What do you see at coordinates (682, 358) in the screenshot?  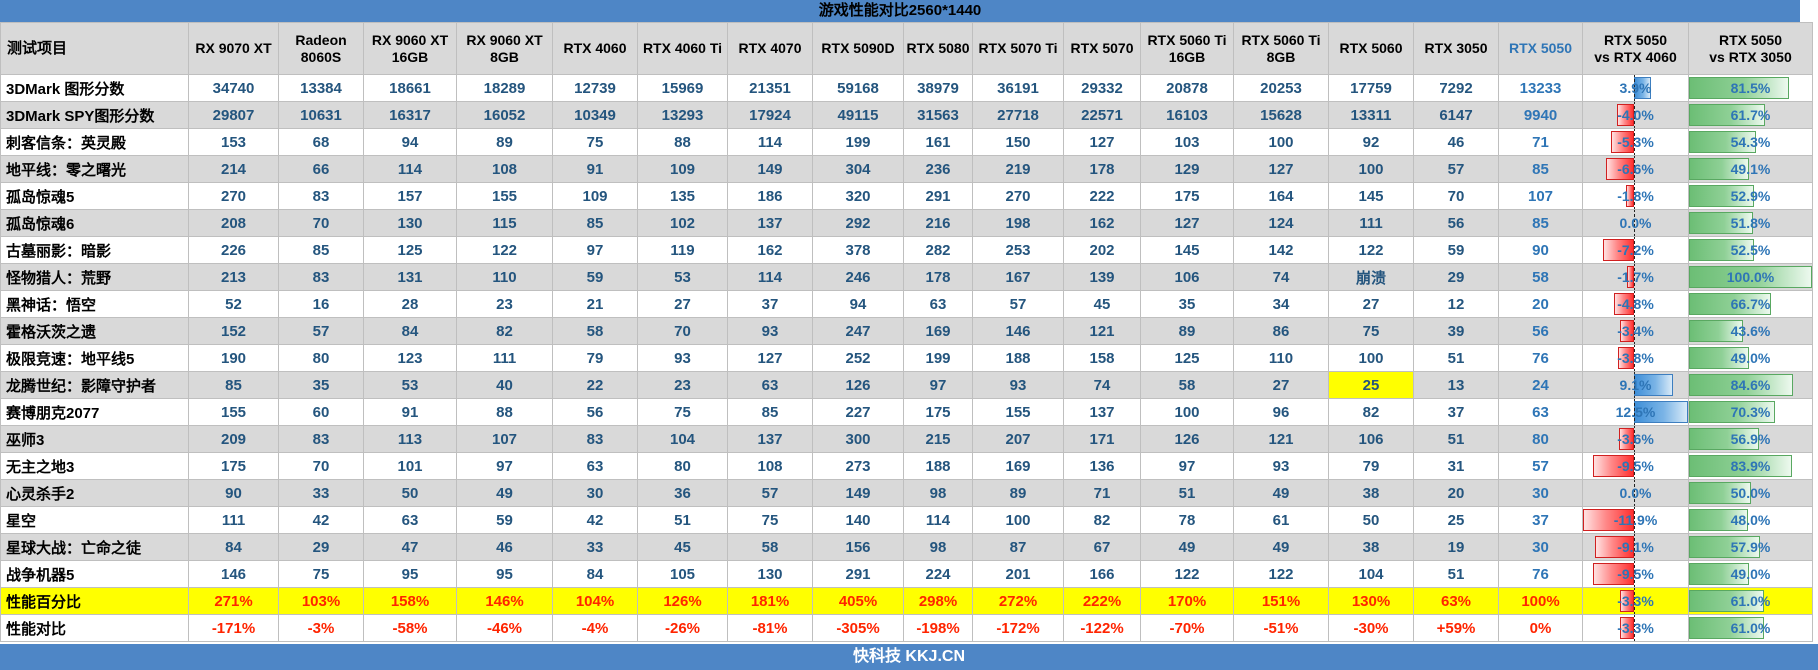 I see `value-cell: 93` at bounding box center [682, 358].